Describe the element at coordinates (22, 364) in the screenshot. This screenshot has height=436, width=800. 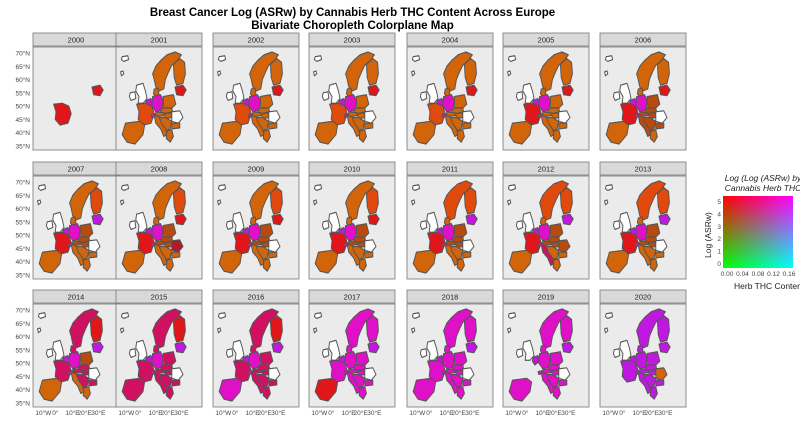
I see `y-tick-label: 50°N` at that location.